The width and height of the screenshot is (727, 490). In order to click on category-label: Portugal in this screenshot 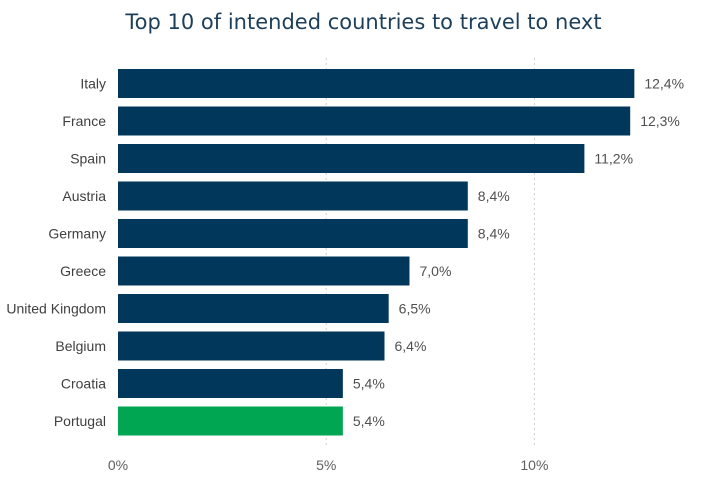, I will do `click(80, 421)`.